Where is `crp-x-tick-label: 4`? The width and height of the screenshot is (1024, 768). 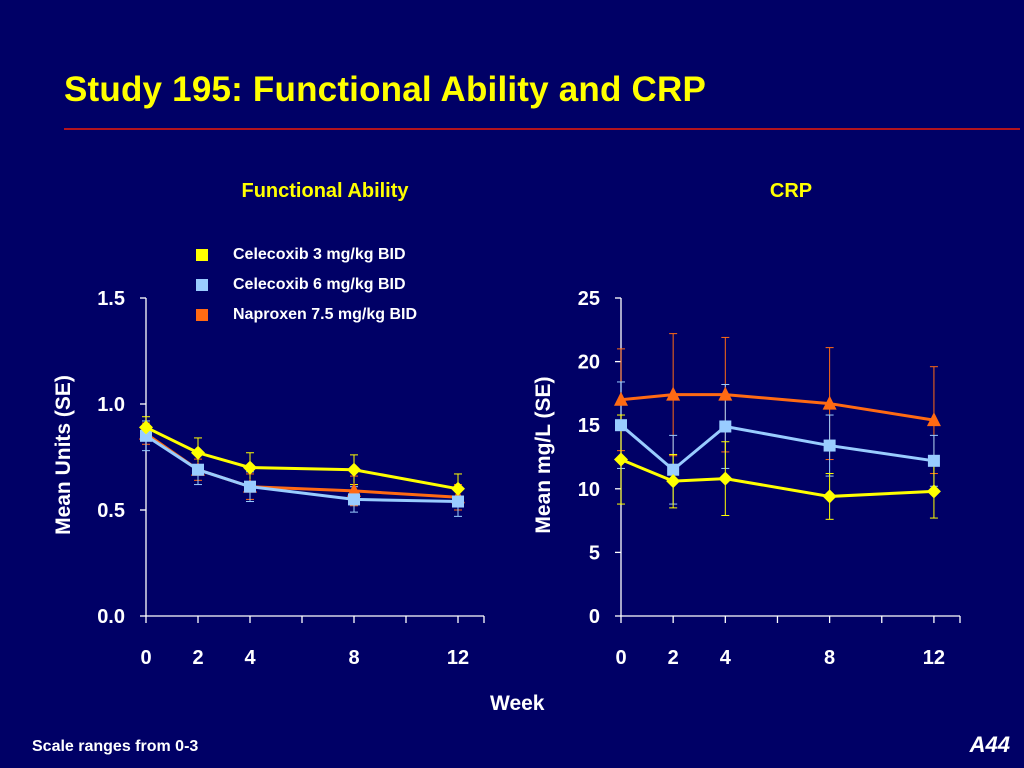 crp-x-tick-label: 4 is located at coordinates (726, 658).